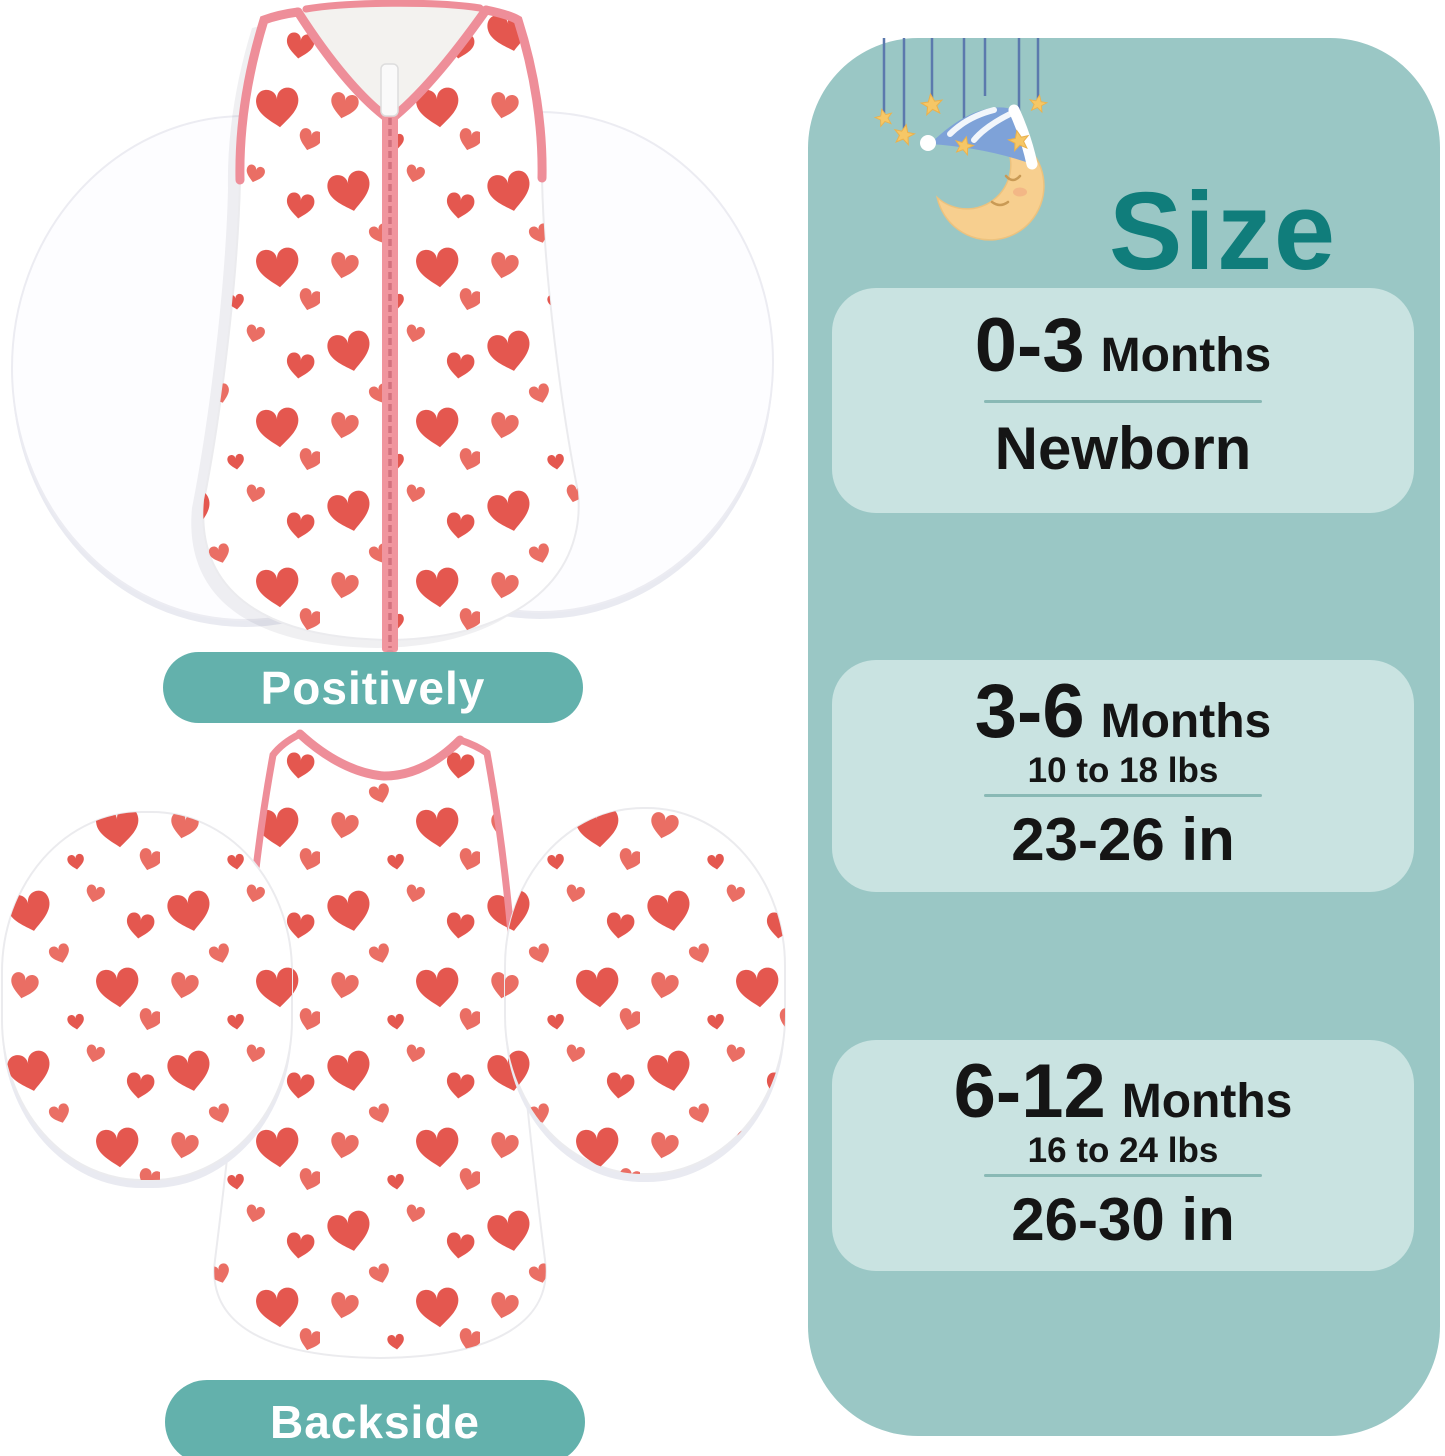 Image resolution: width=1445 pixels, height=1456 pixels. Describe the element at coordinates (1123, 770) in the screenshot. I see `weight-range: 10 to 18 lbs` at that location.